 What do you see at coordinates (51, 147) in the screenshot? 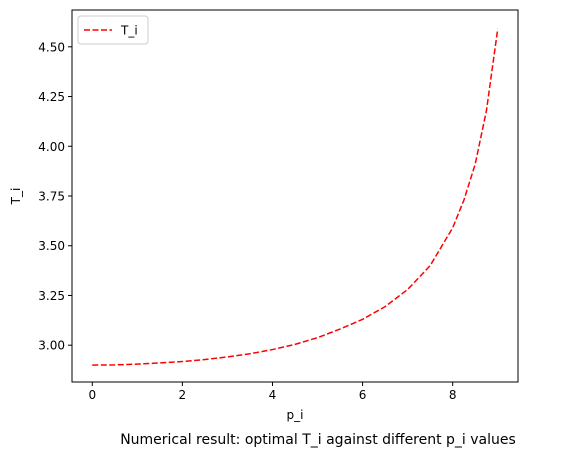
I see `y-tick-label: 4.00` at bounding box center [51, 147].